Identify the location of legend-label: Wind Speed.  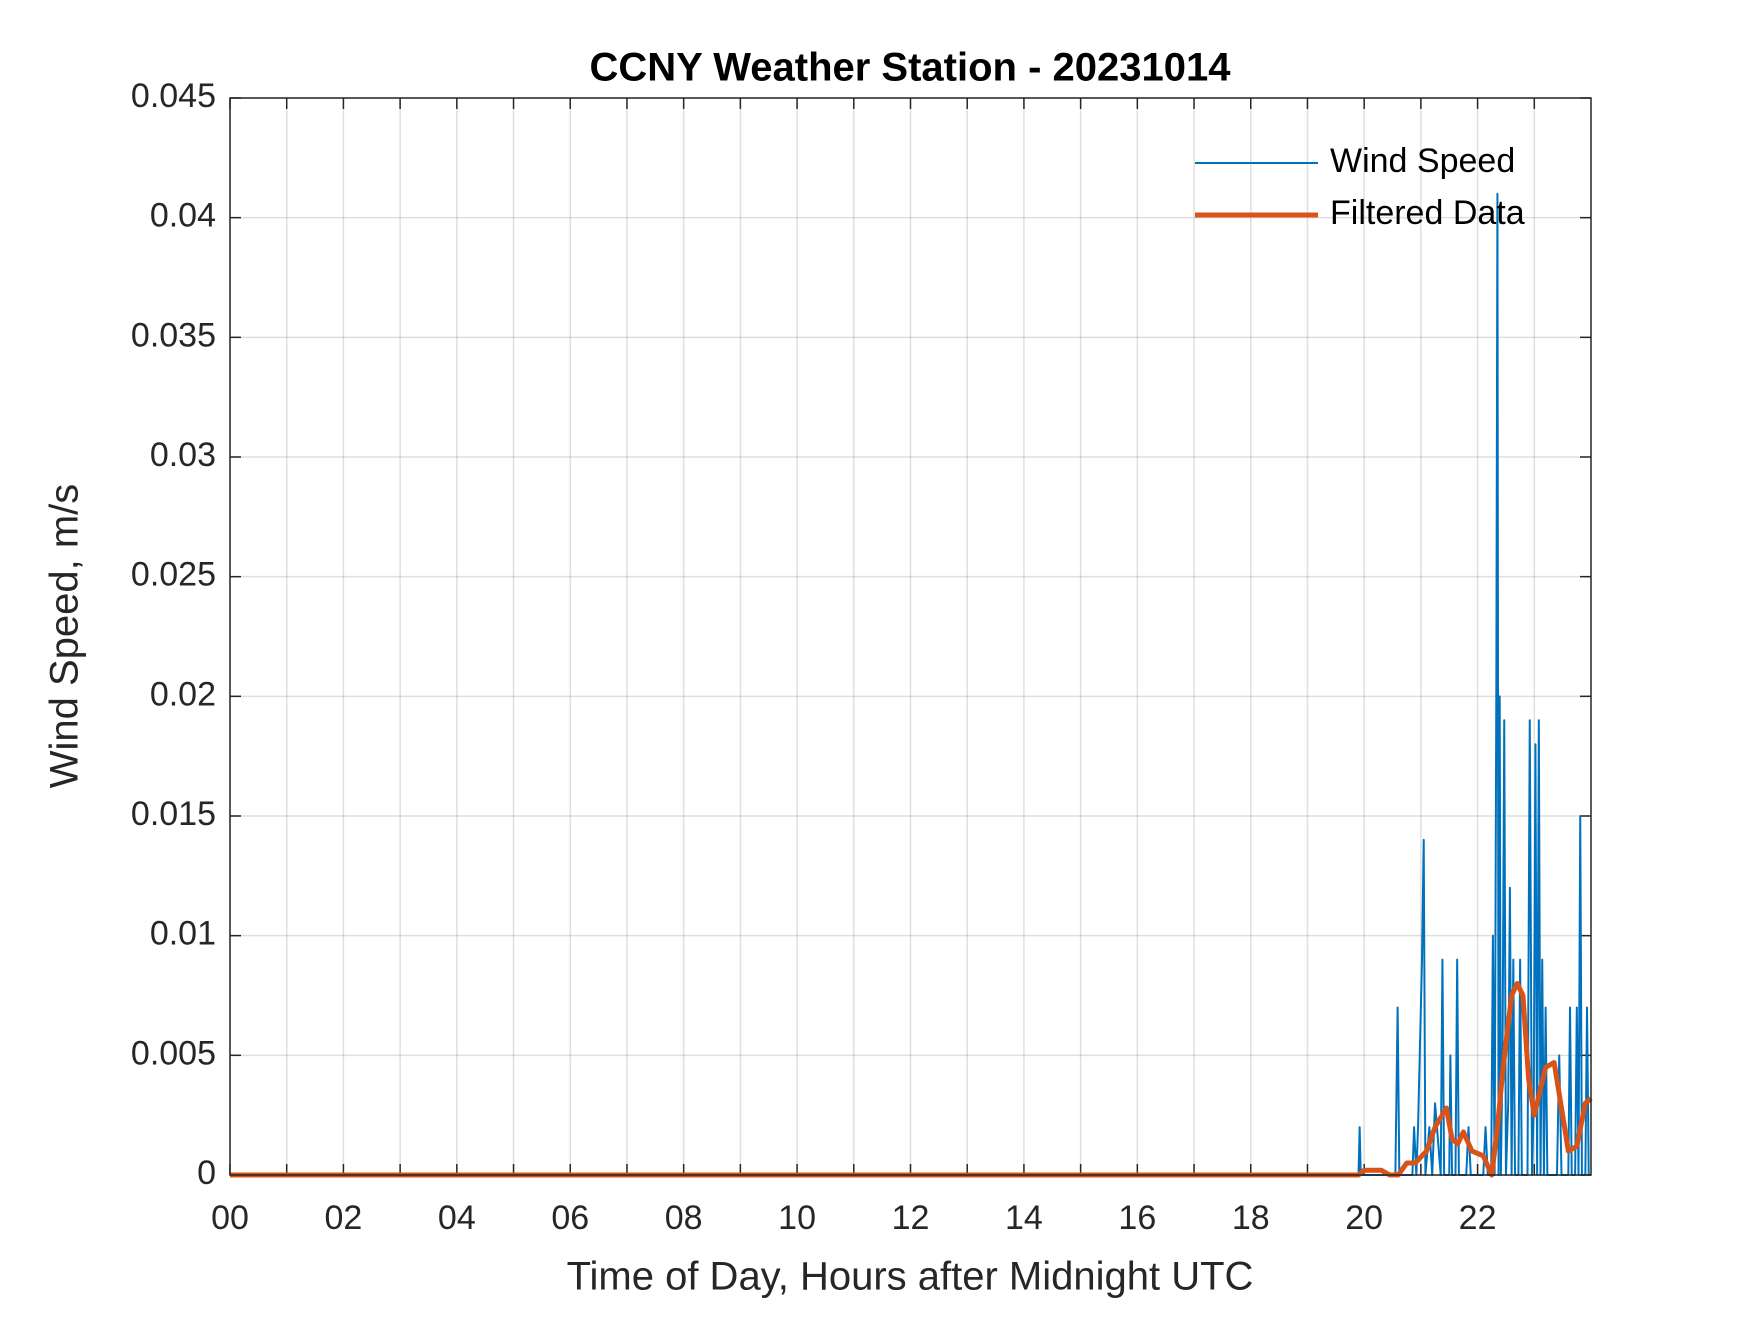
(1422, 161).